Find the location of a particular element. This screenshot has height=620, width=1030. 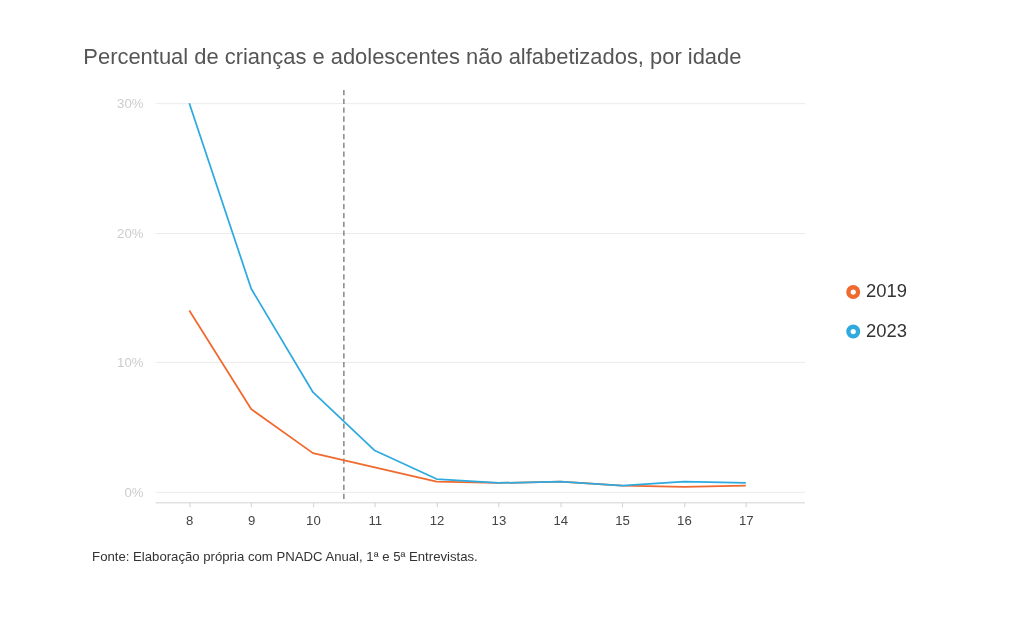

chart-title: Percentual de crianças e adolescentes não alfabetizados, por idade is located at coordinates (412, 56).